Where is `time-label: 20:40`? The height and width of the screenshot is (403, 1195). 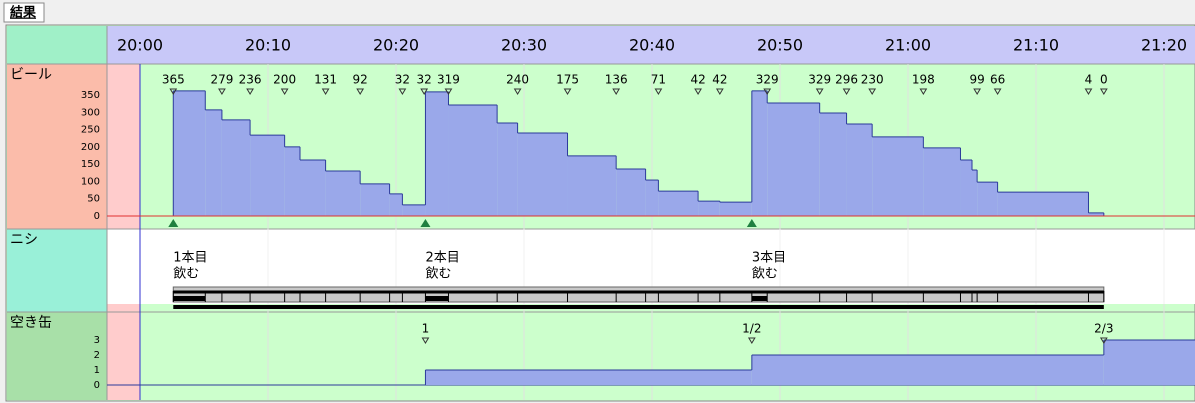
time-label: 20:40 is located at coordinates (652, 45).